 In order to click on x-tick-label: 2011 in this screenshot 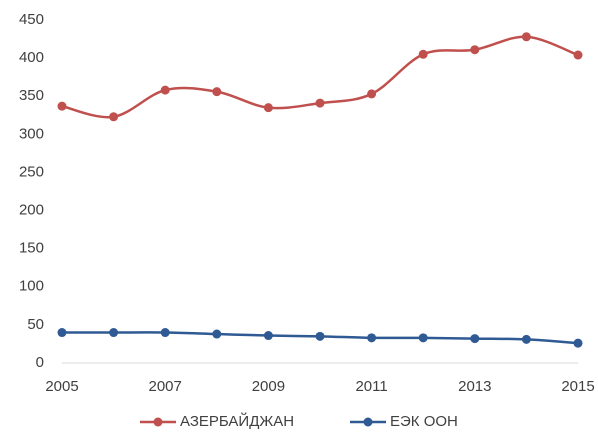, I will do `click(371, 386)`.